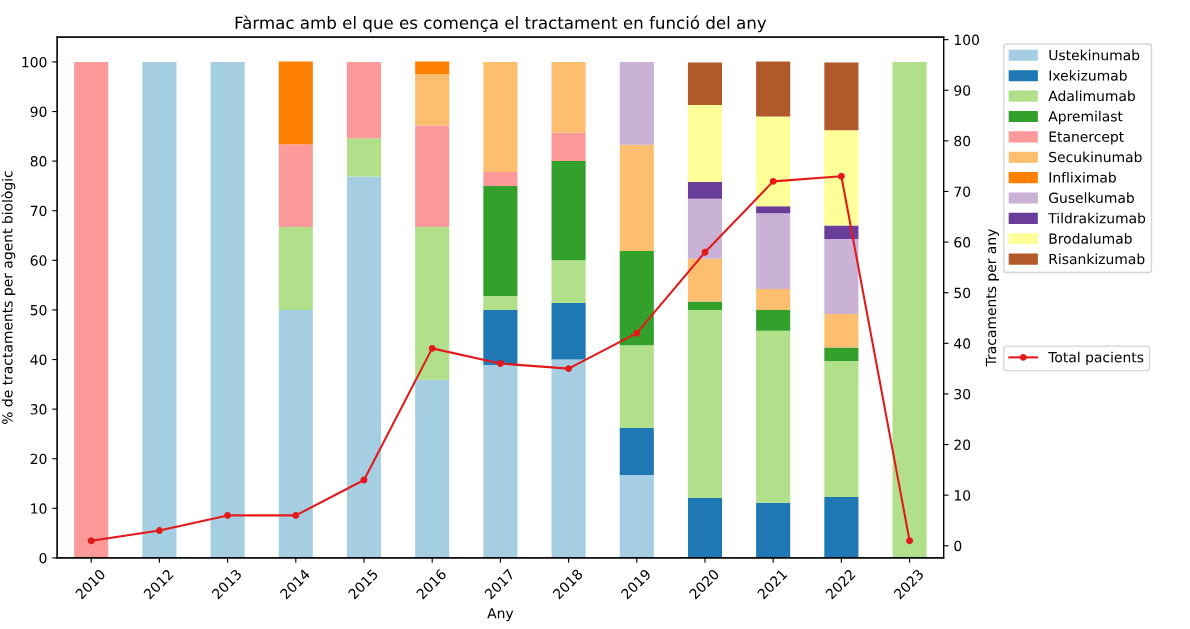  Describe the element at coordinates (38, 409) in the screenshot. I see `y-tick-label: 30` at that location.